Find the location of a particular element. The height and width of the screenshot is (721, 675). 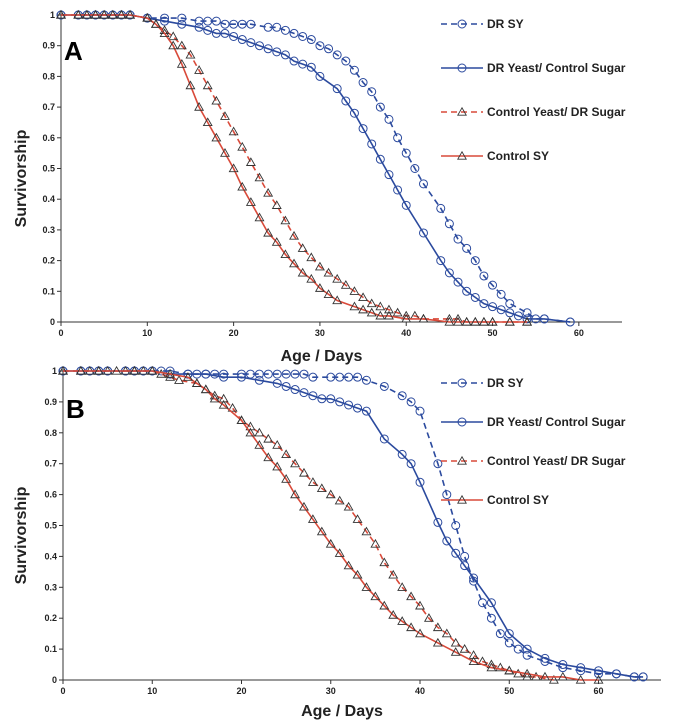

x-tick-label: 40 is located at coordinates (406, 333).